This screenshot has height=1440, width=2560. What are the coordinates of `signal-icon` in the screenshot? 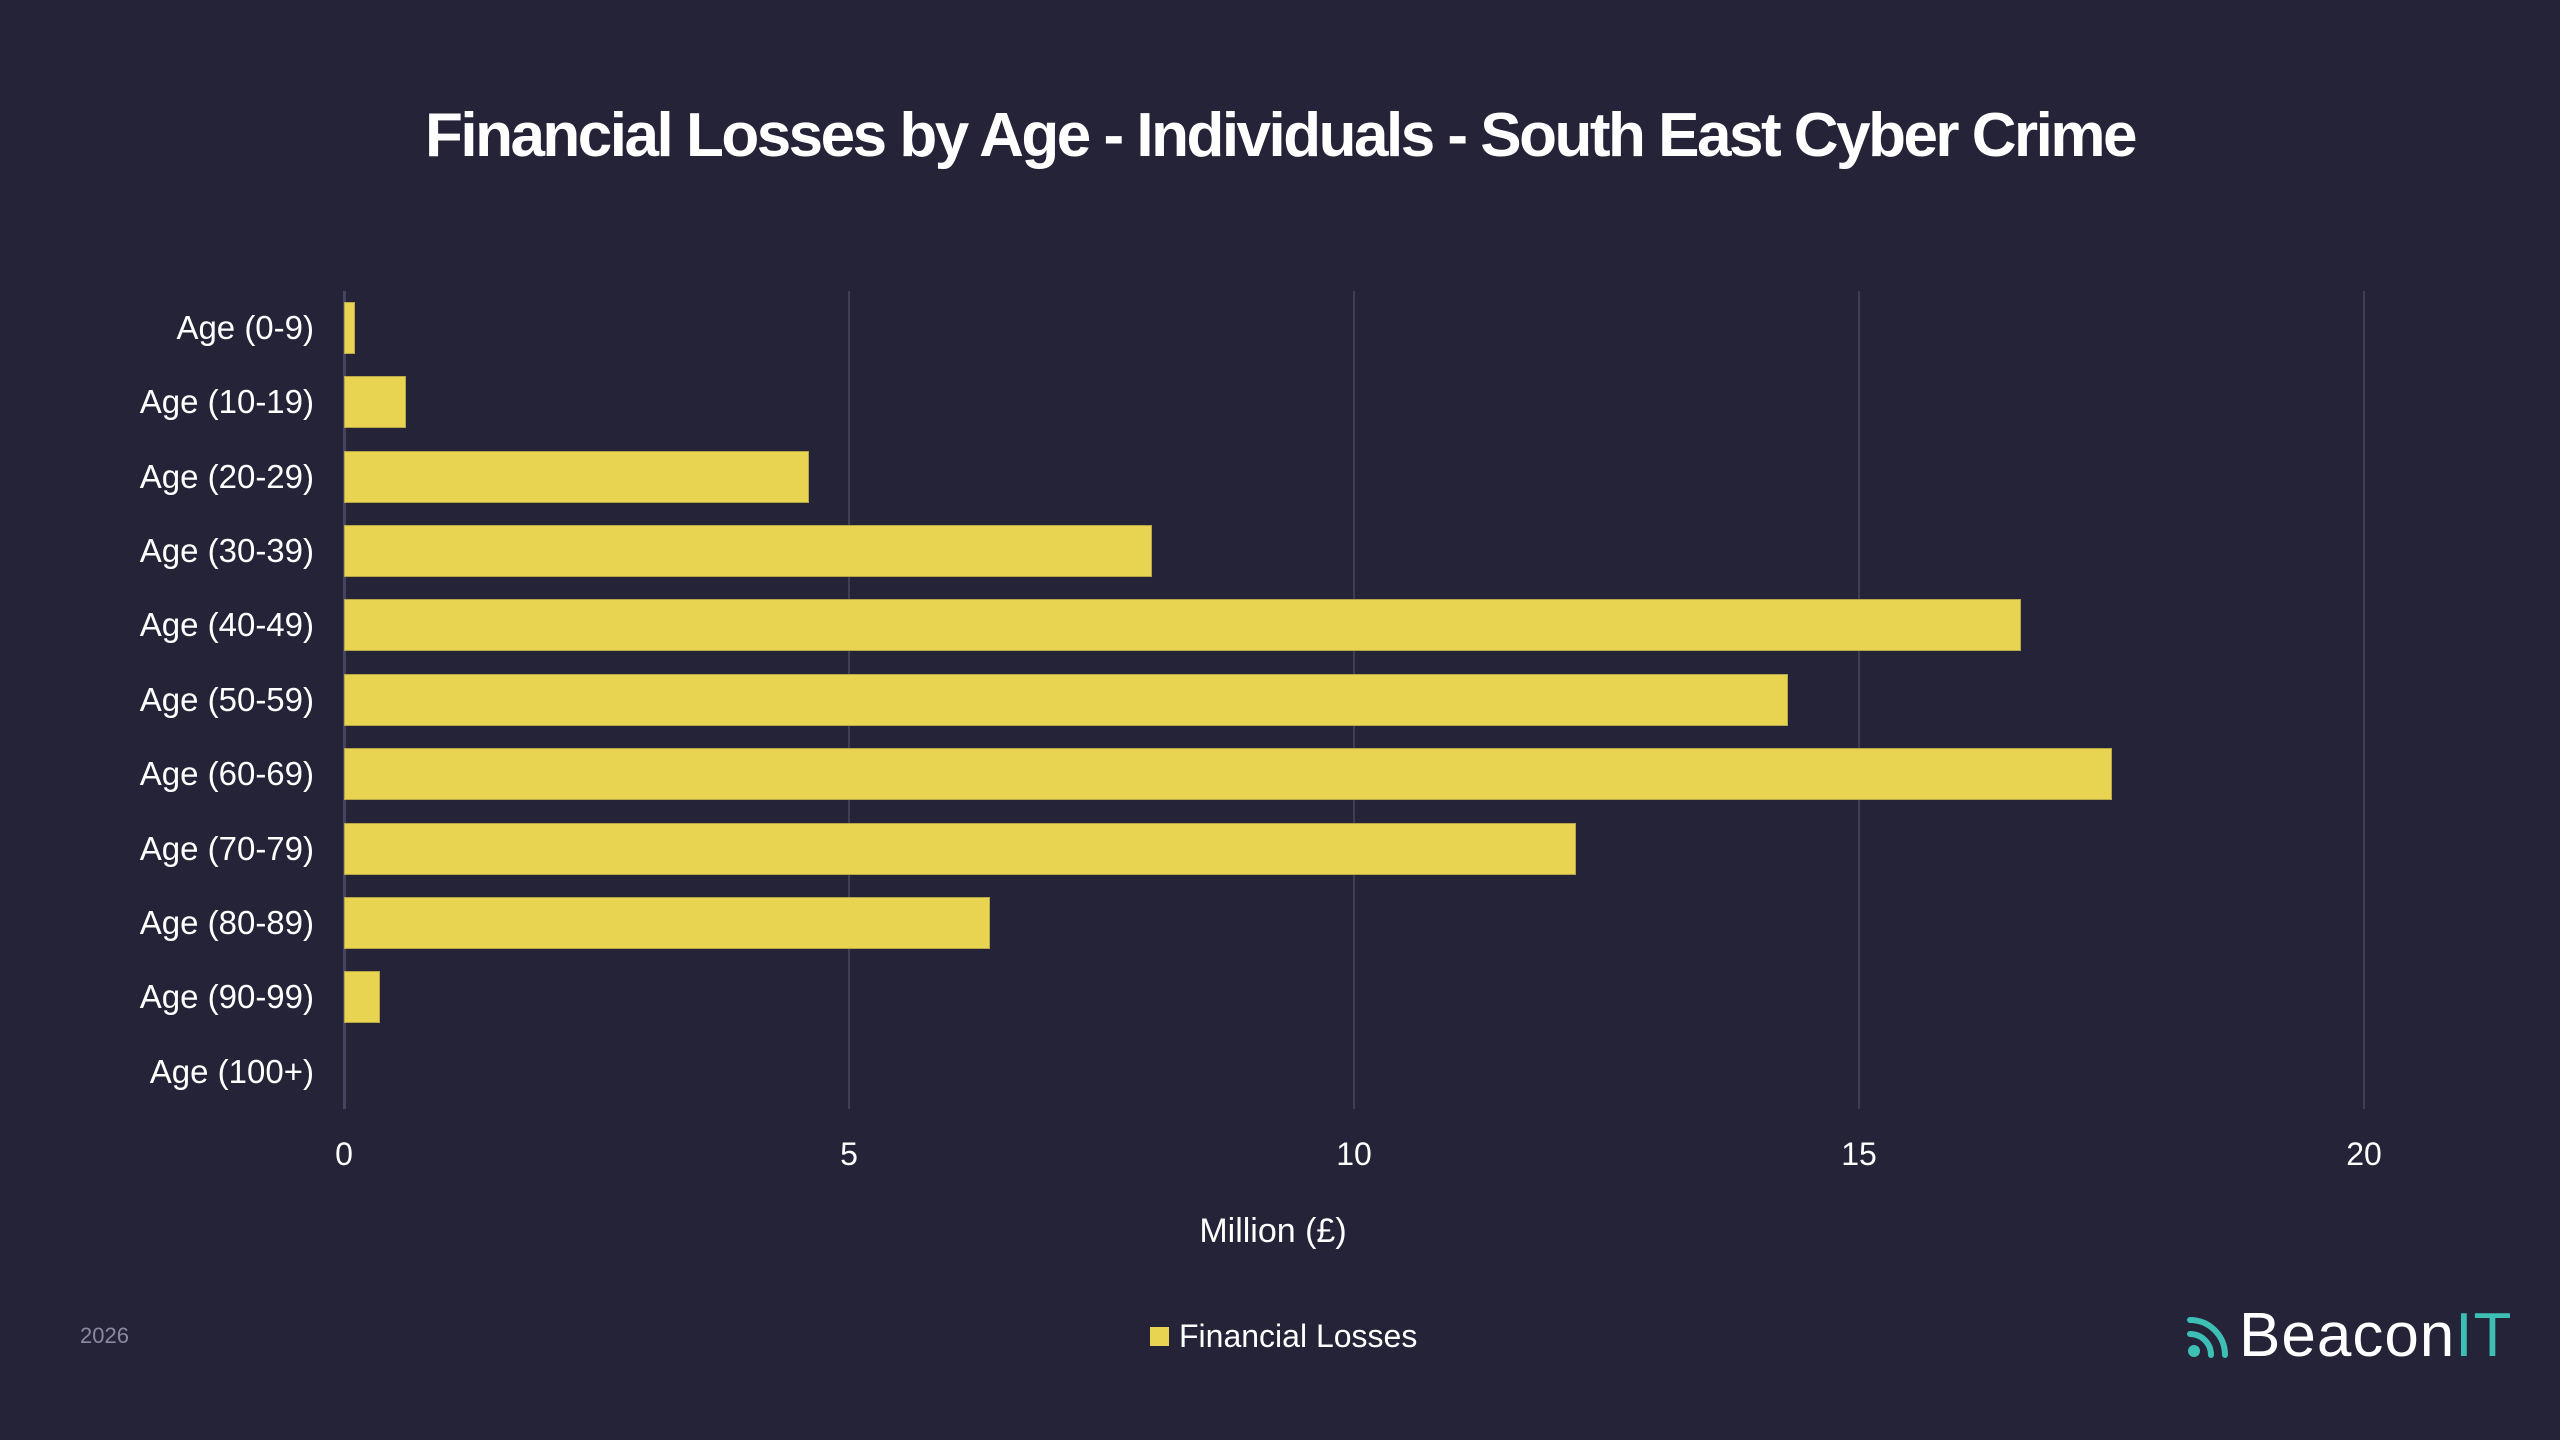 It's located at (2207, 1337).